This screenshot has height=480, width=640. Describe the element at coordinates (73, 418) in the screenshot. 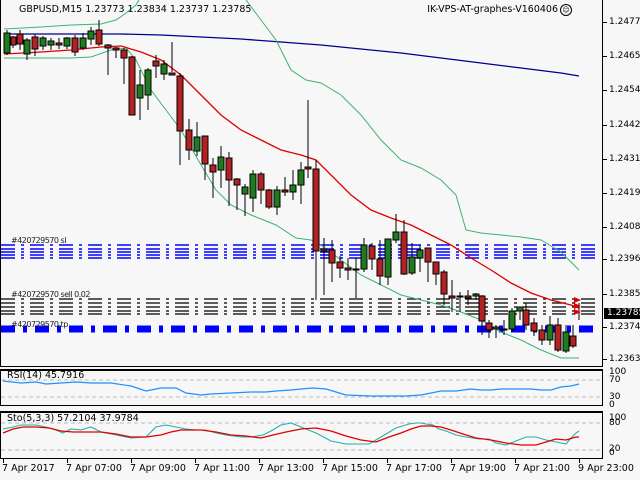

I see `stochastic-title: Sto(5,3,3) 57.2104 37.9784` at that location.